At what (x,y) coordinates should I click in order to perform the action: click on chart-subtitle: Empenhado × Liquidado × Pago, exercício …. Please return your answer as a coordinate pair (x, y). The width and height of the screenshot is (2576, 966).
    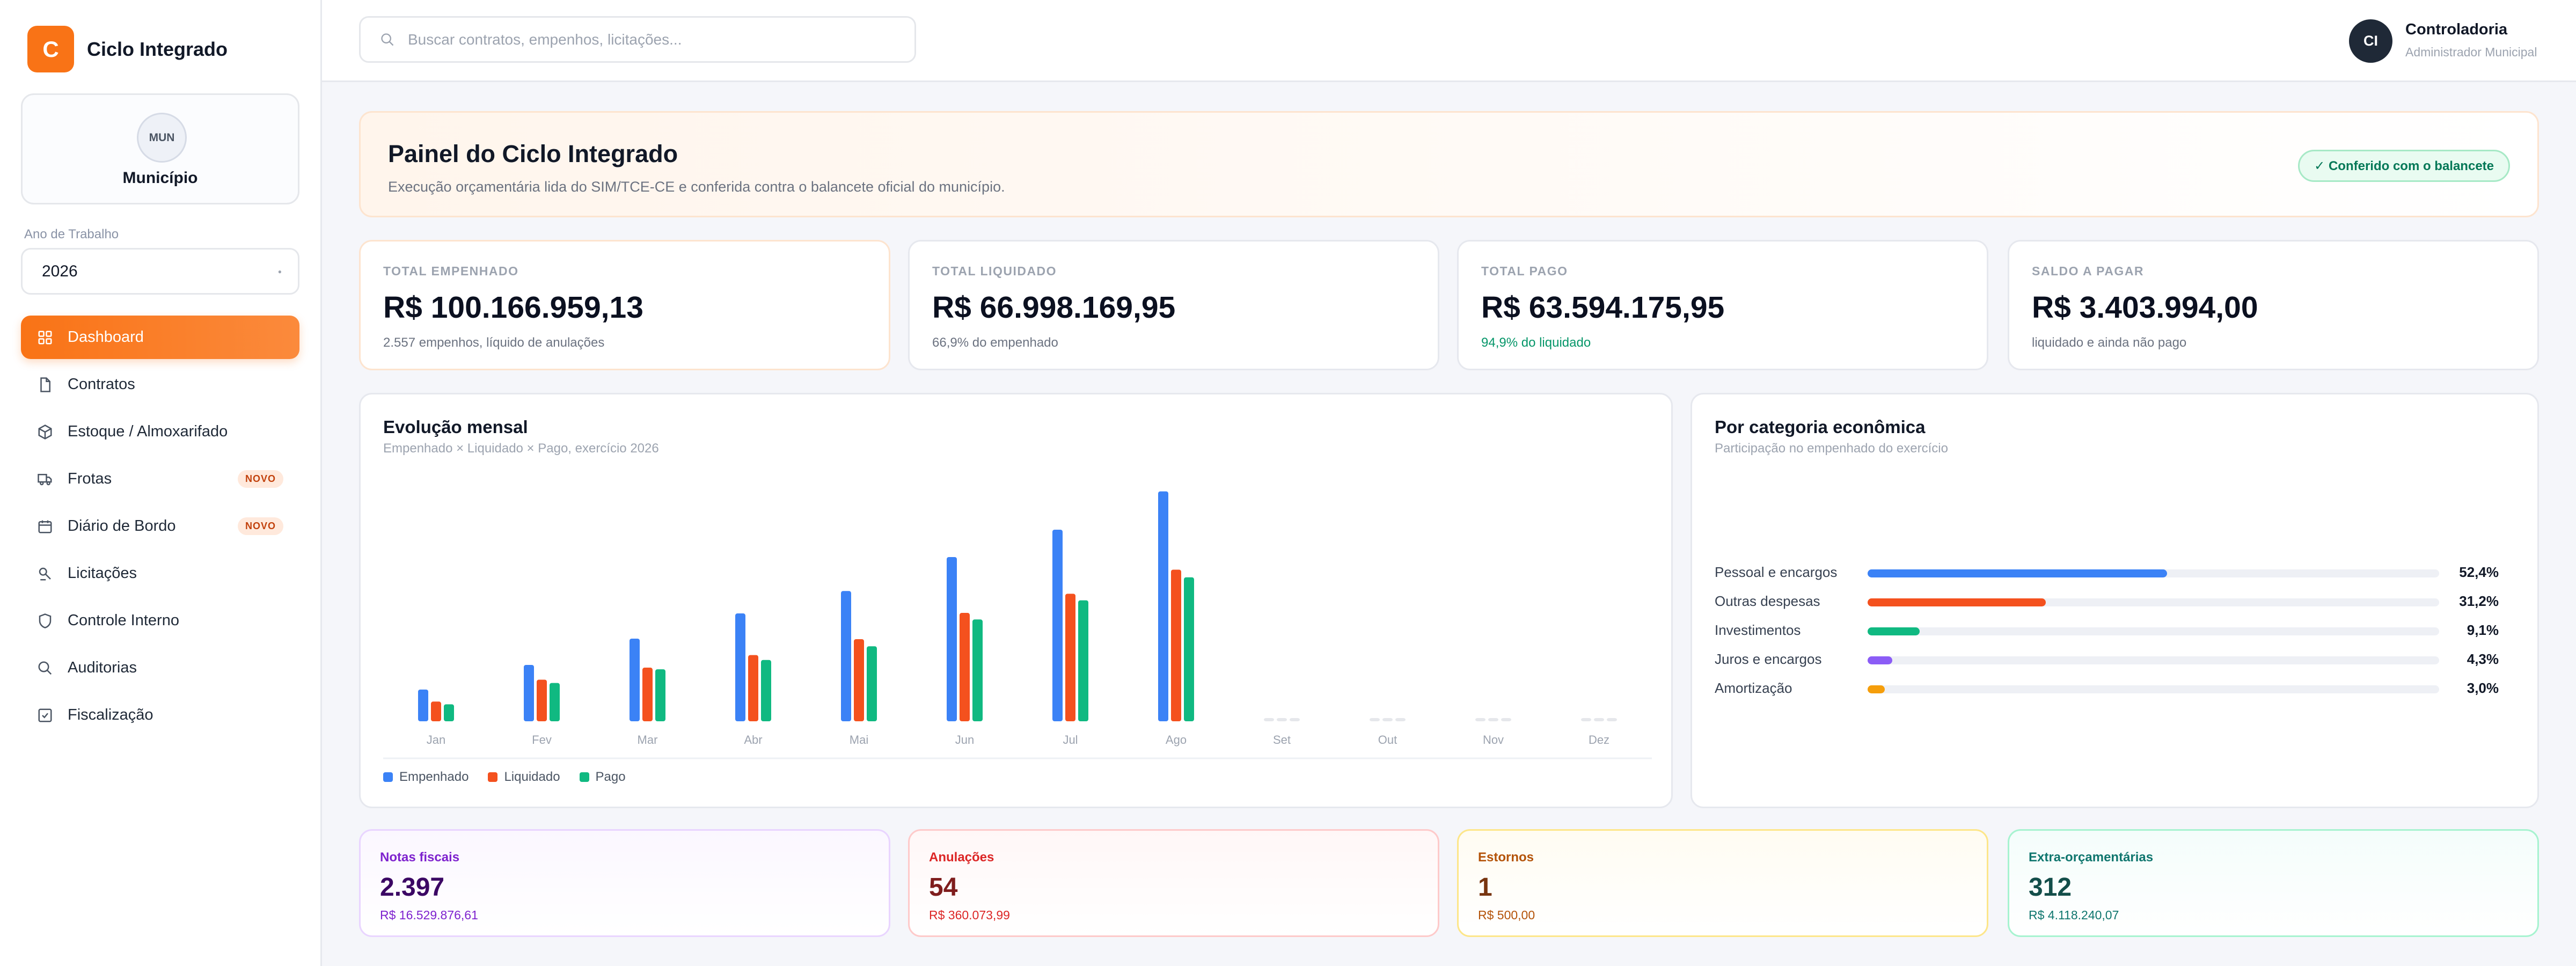
    Looking at the image, I should click on (521, 448).